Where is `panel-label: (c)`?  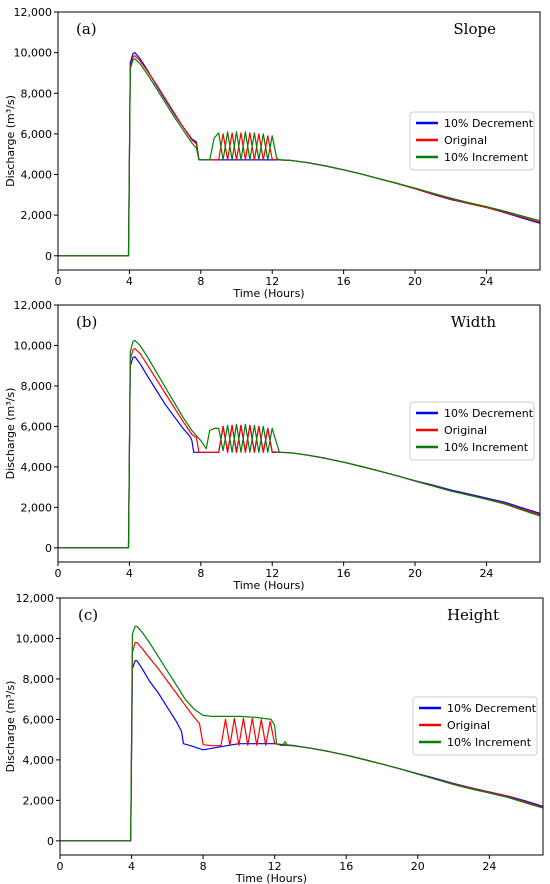 panel-label: (c) is located at coordinates (88, 615).